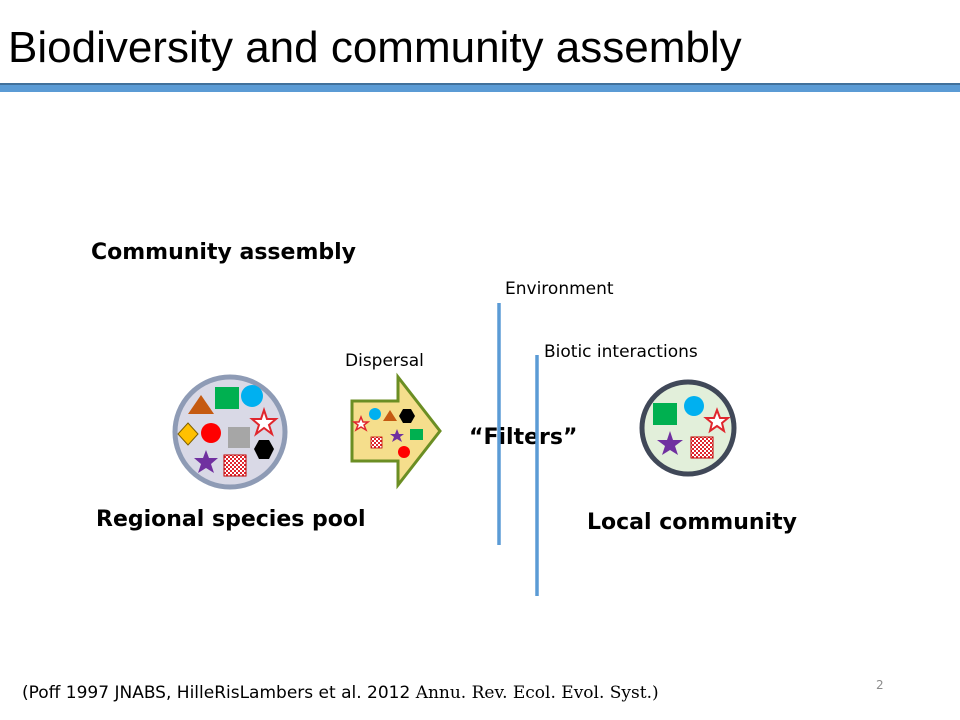 The width and height of the screenshot is (960, 720). What do you see at coordinates (692, 522) in the screenshot?
I see `local-community-label: Local community` at bounding box center [692, 522].